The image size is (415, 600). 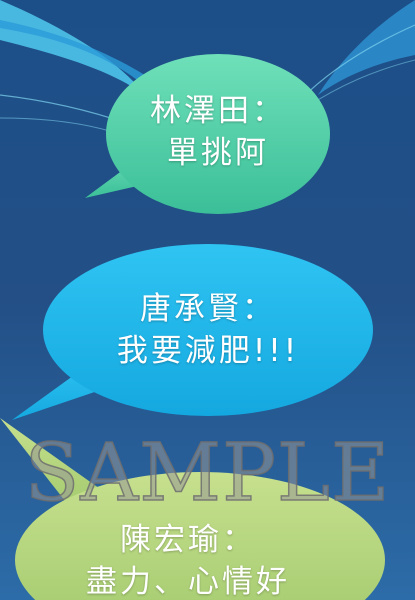 What do you see at coordinates (208, 309) in the screenshot?
I see `bubble-2-speaker: 唐承賢：` at bounding box center [208, 309].